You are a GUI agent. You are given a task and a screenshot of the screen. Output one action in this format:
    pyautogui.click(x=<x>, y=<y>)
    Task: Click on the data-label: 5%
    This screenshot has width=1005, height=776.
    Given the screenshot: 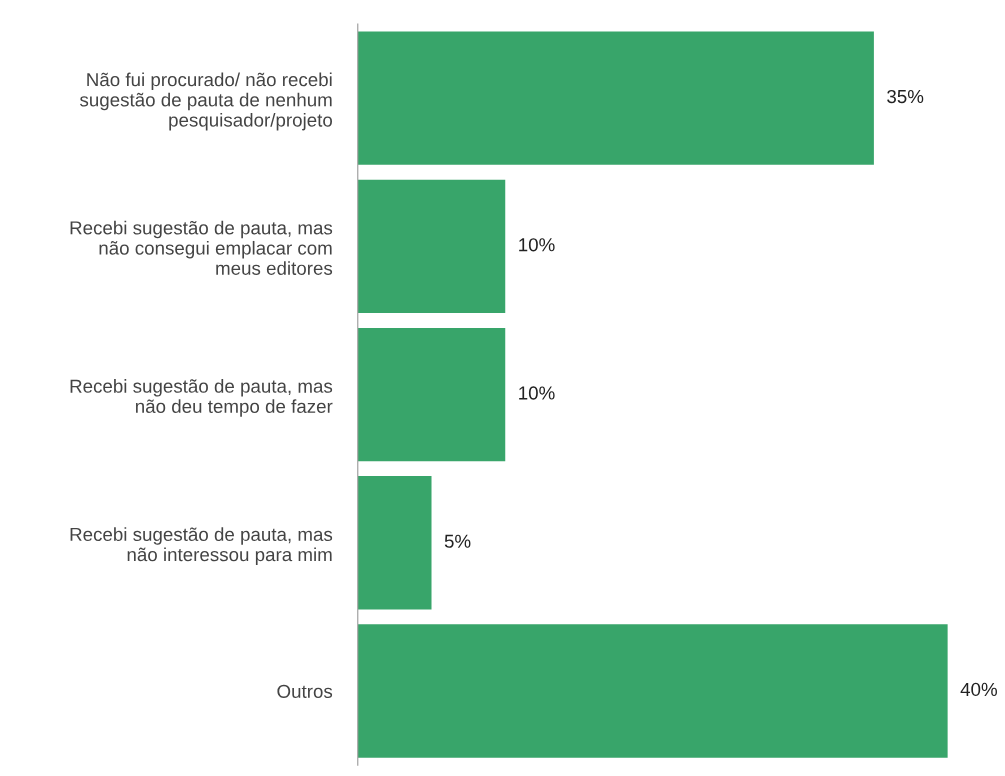 What is the action you would take?
    pyautogui.click(x=457, y=541)
    